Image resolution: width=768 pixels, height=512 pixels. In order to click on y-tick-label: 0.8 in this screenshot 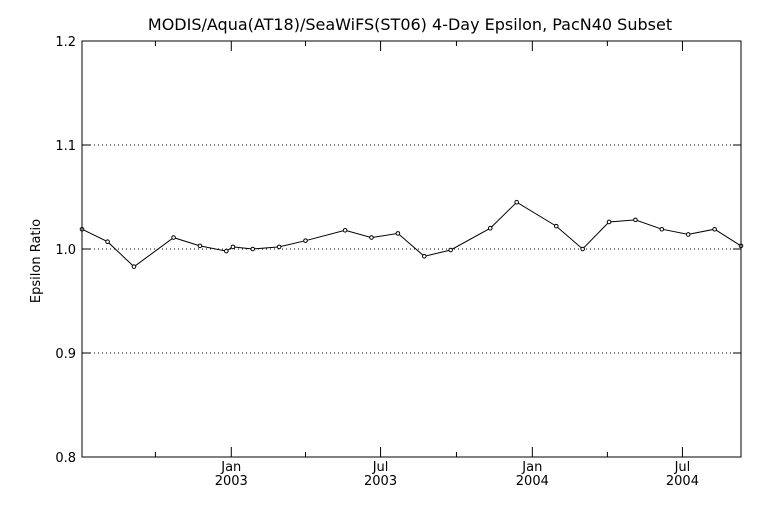, I will do `click(65, 458)`.